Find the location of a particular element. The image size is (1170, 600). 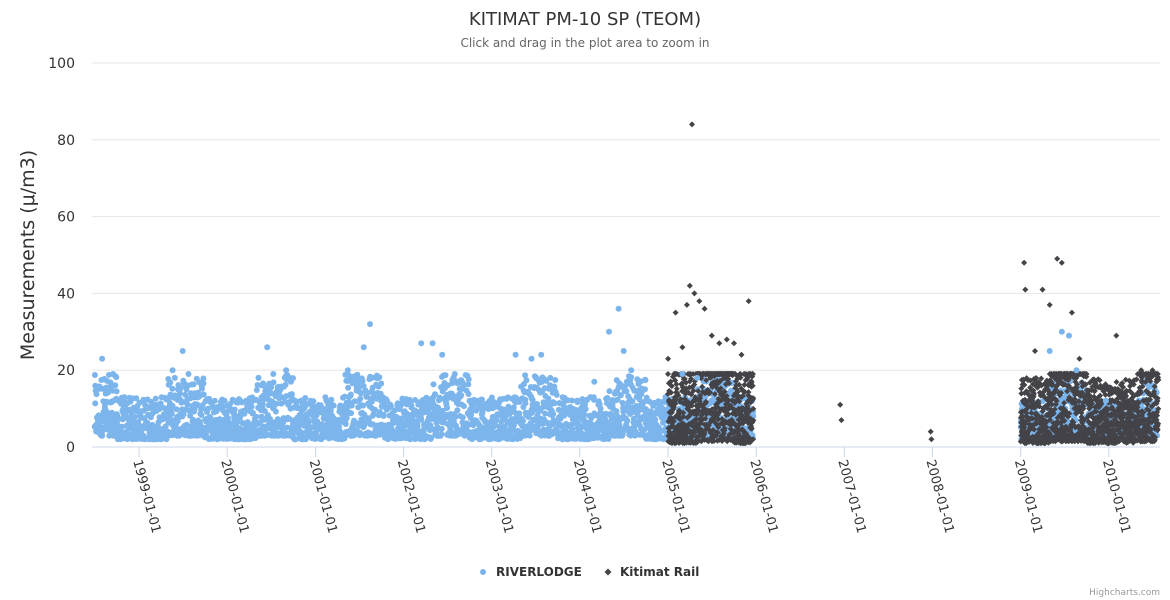

y-tick-label: 20 is located at coordinates (66, 371).